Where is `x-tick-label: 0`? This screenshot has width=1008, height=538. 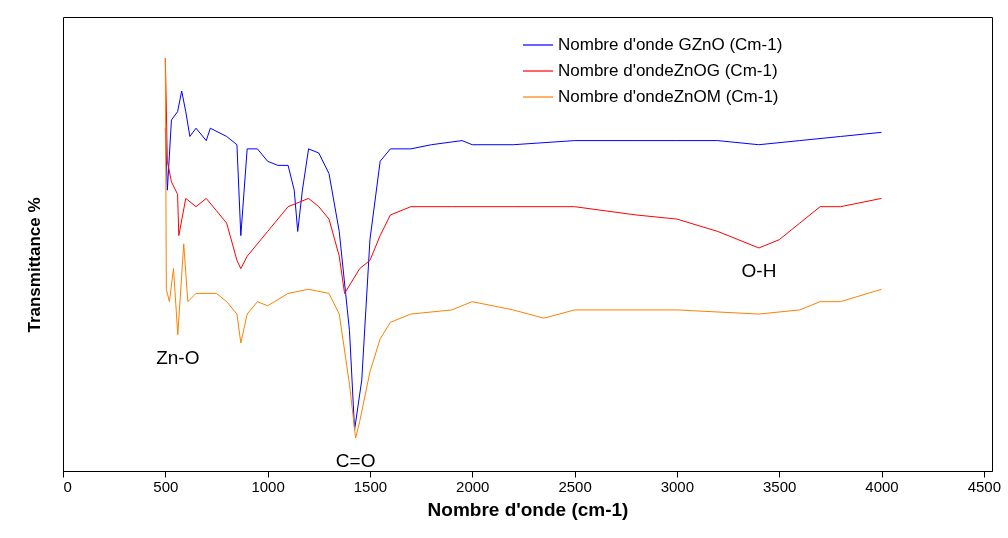
x-tick-label: 0 is located at coordinates (67, 486).